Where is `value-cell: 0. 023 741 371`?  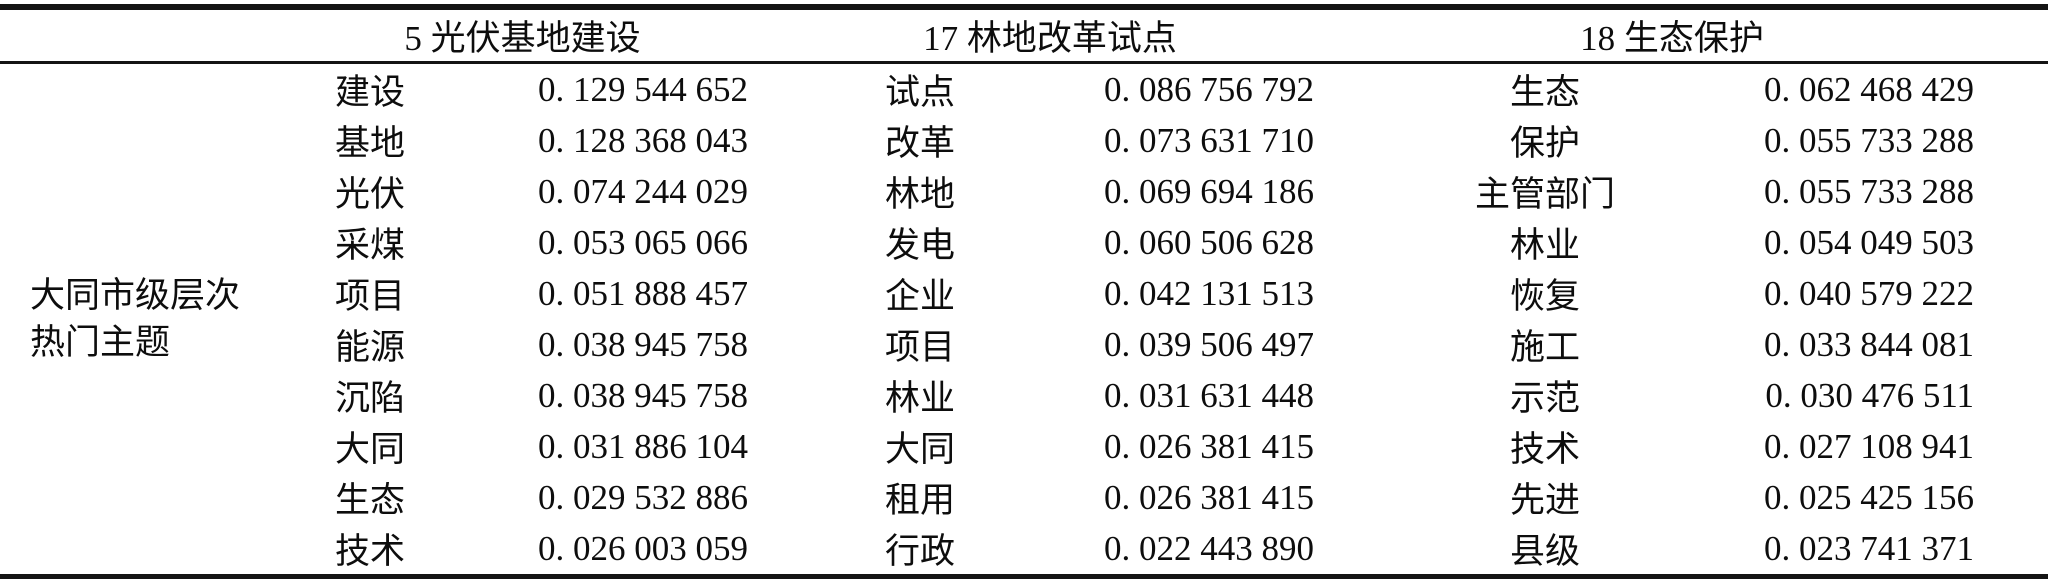 value-cell: 0. 023 741 371 is located at coordinates (1869, 548).